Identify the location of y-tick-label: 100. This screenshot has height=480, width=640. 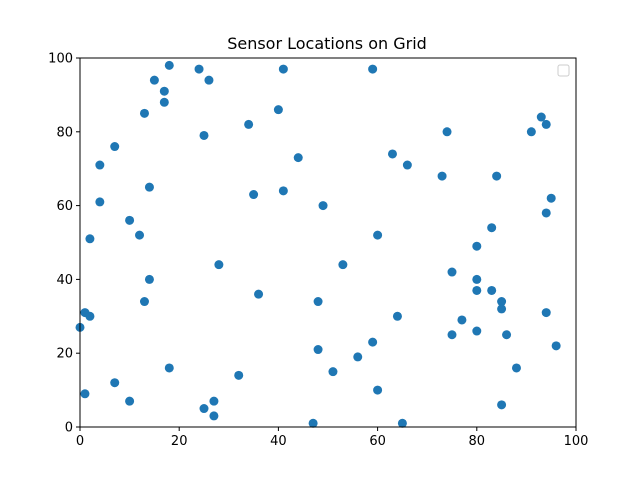
(60, 59).